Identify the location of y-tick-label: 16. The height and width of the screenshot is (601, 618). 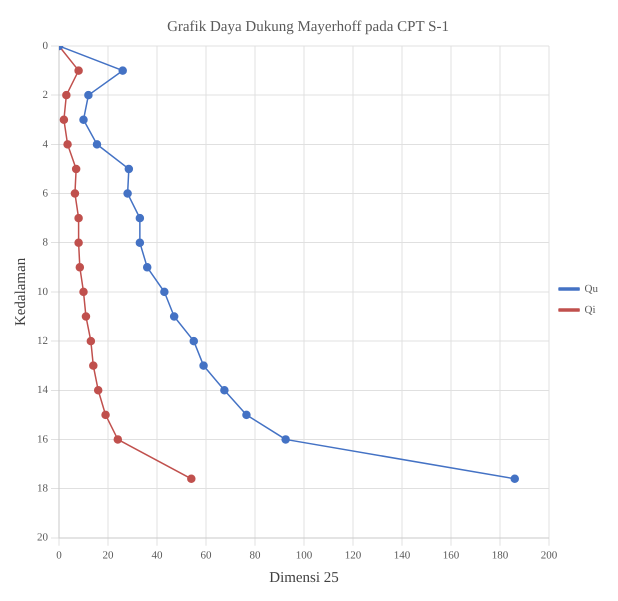
(42, 439).